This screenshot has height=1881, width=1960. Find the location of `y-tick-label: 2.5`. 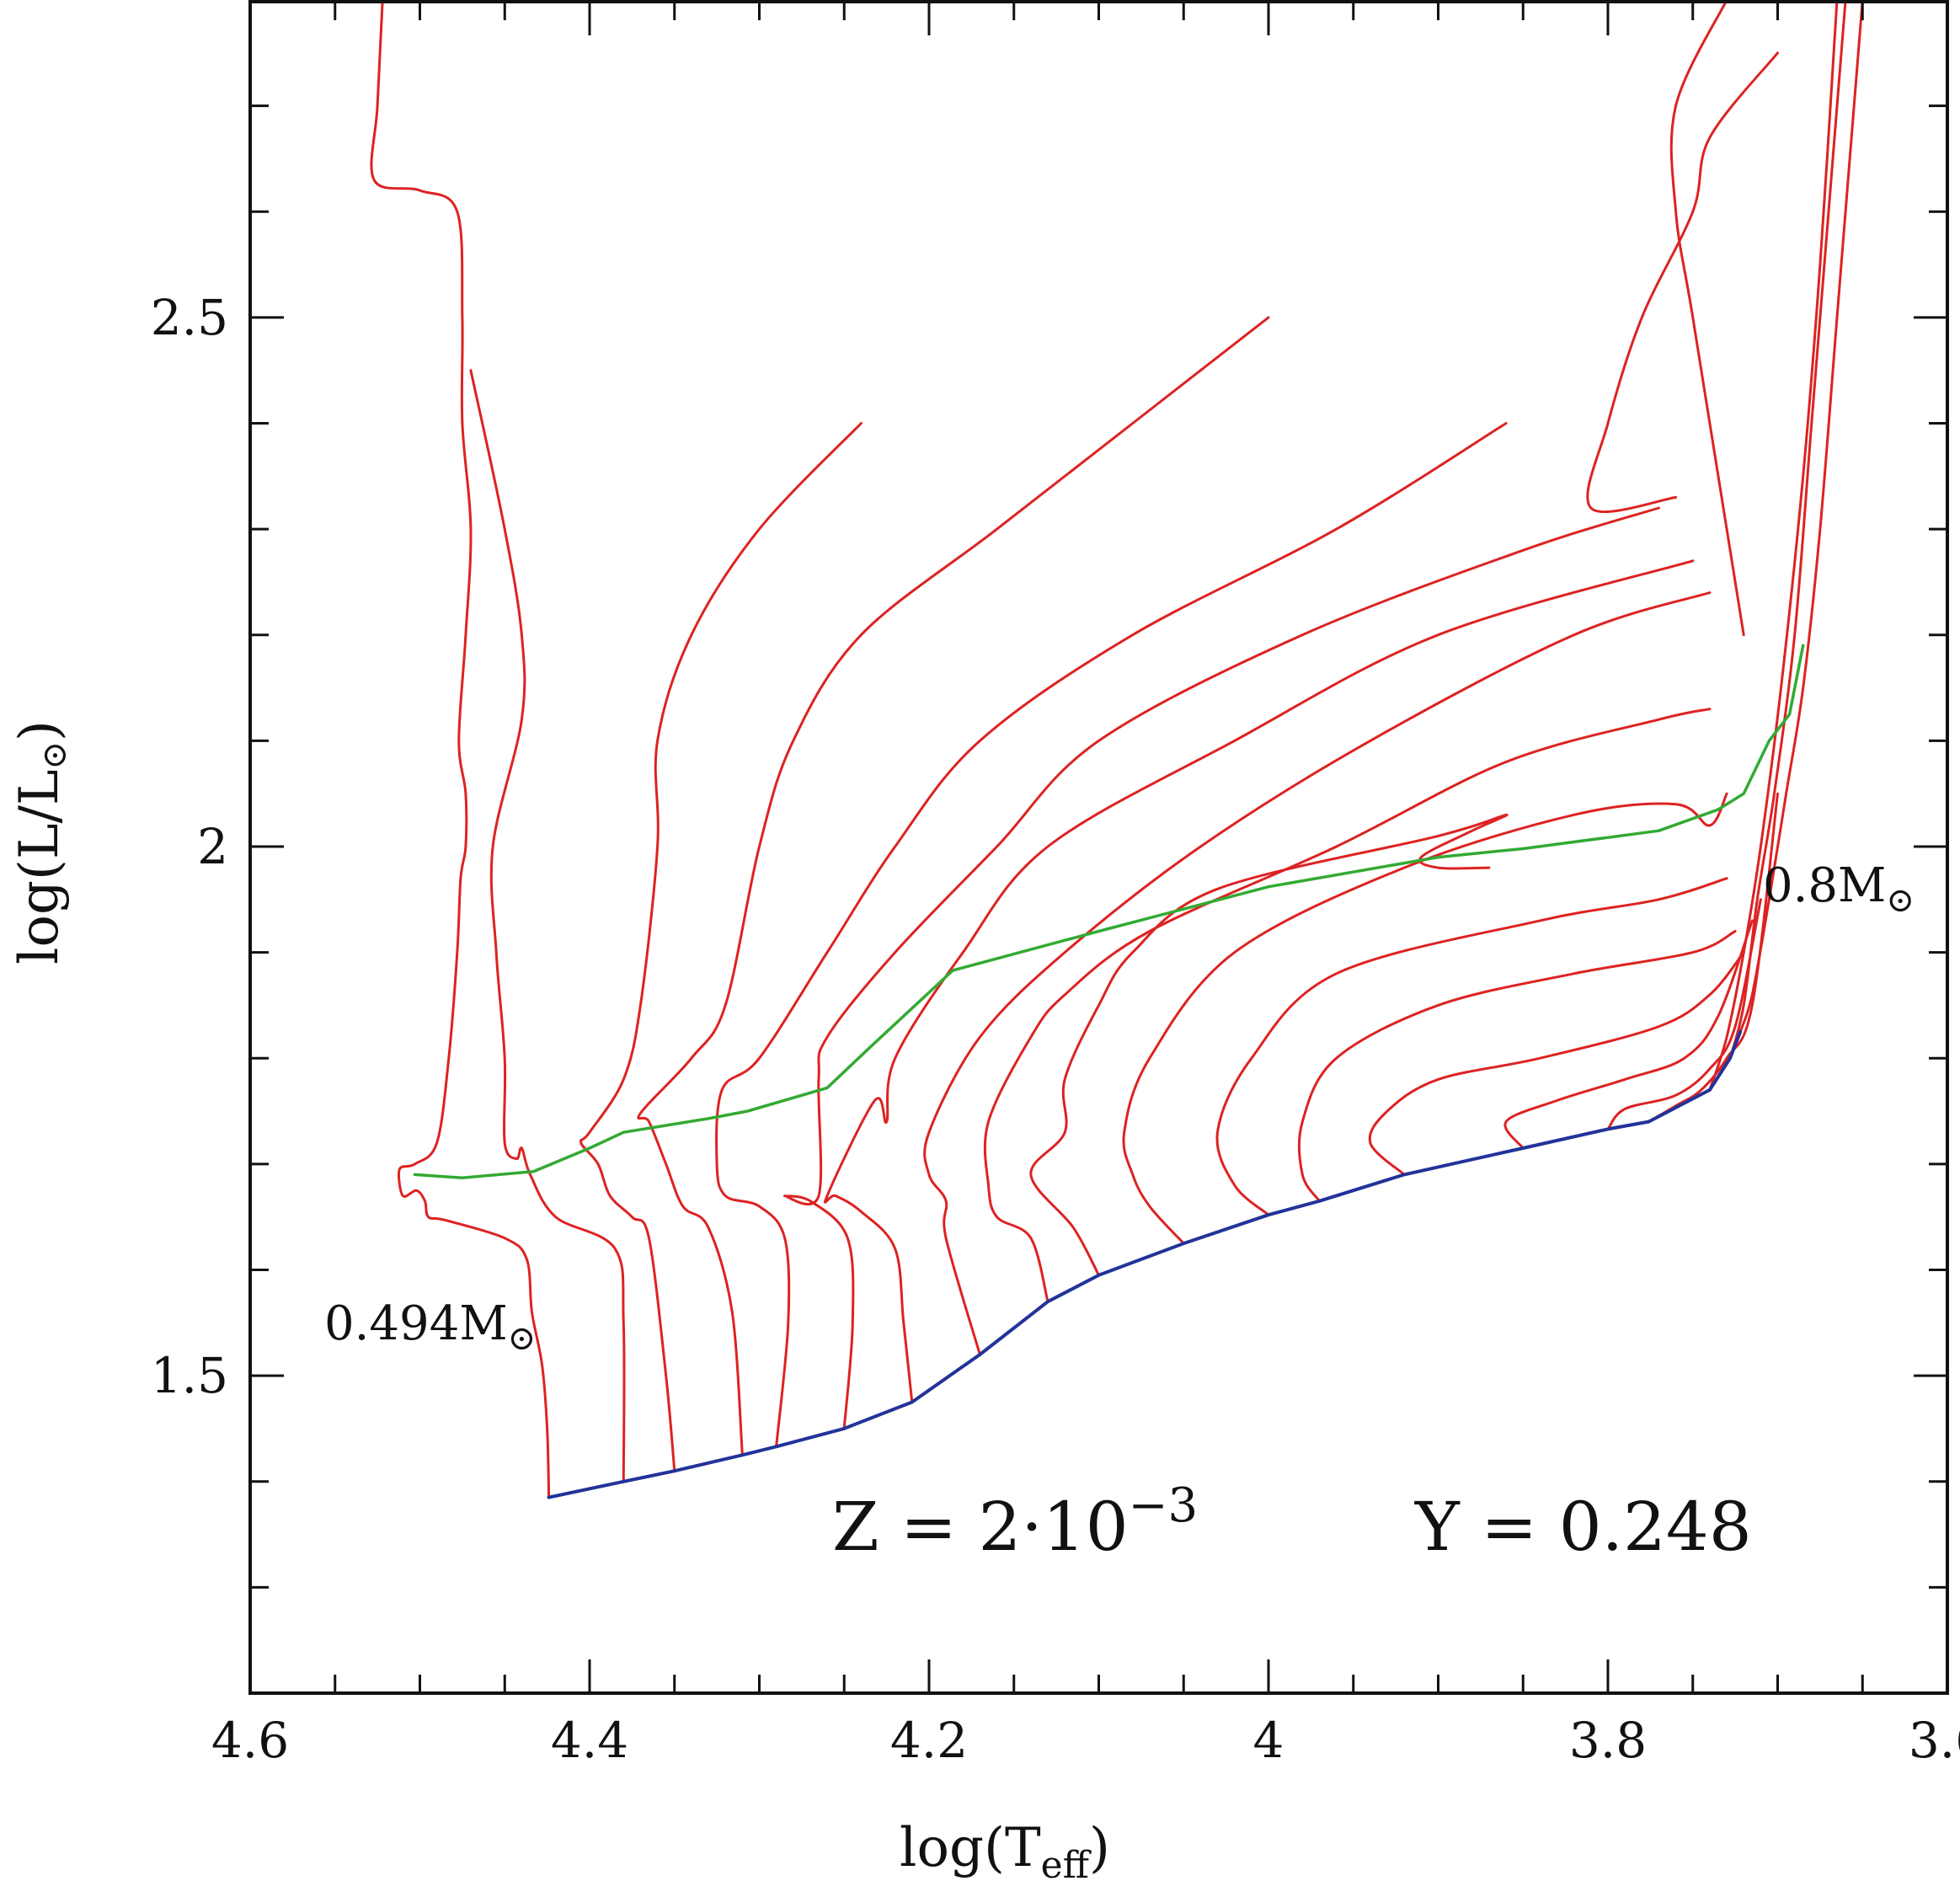

y-tick-label: 2.5 is located at coordinates (189, 317).